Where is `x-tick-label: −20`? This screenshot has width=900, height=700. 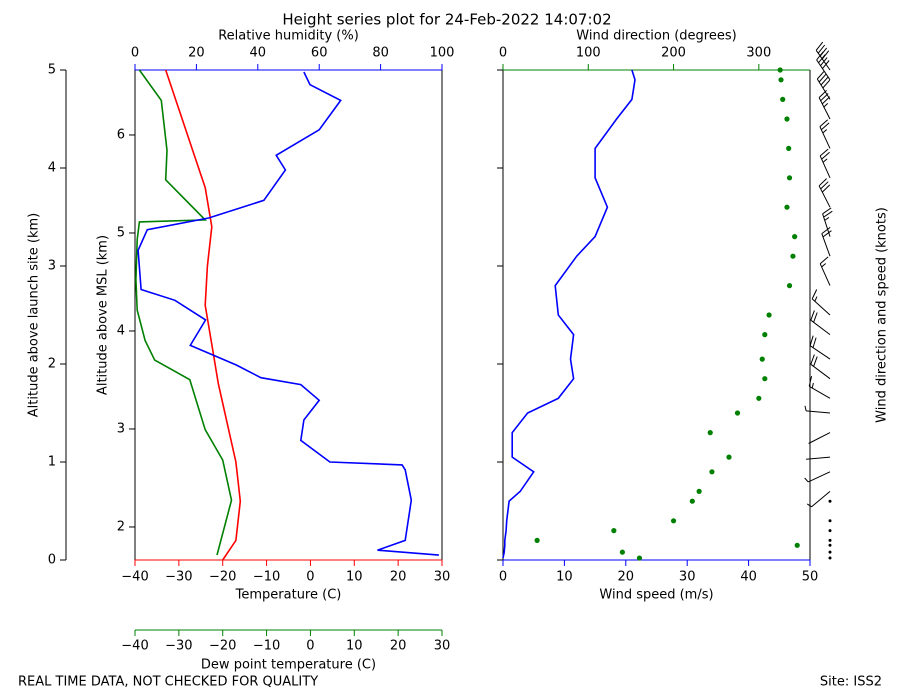 x-tick-label: −20 is located at coordinates (222, 577).